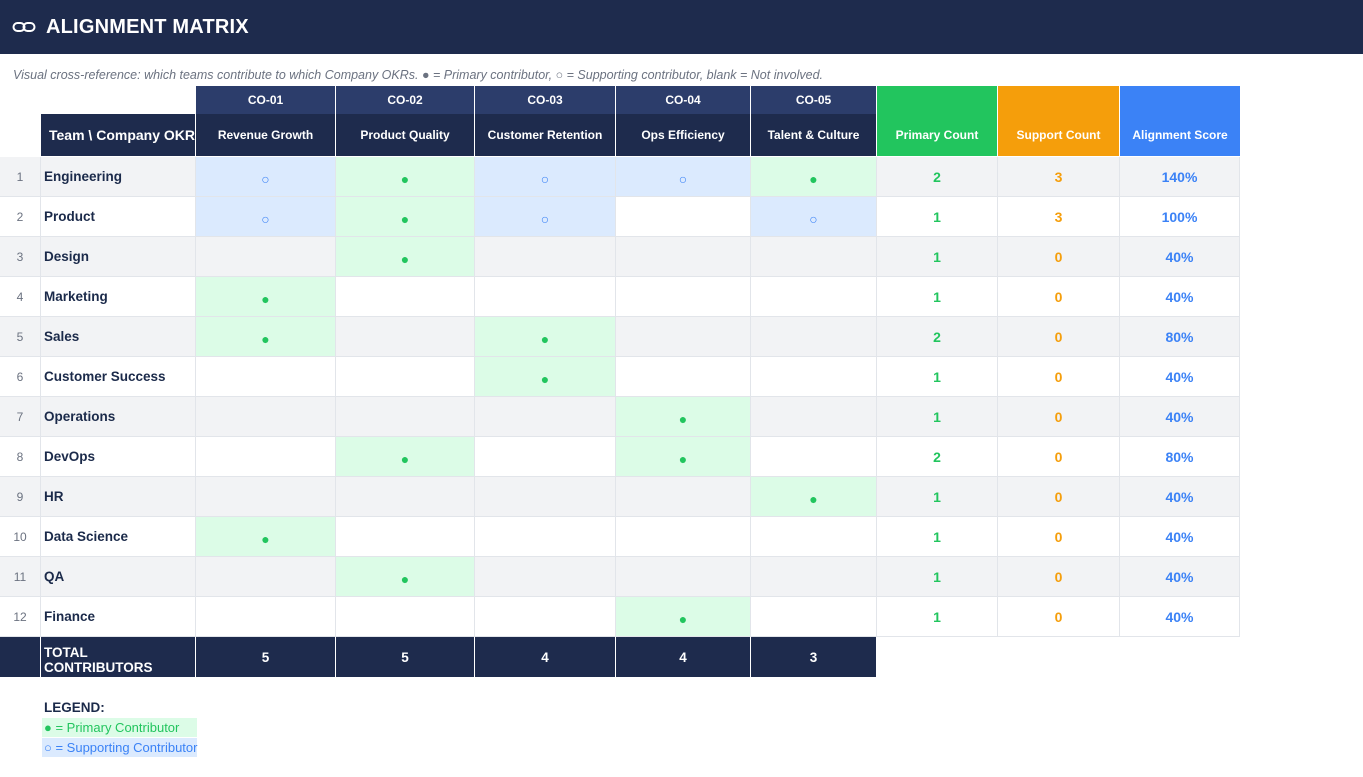 This screenshot has height=777, width=1363. What do you see at coordinates (937, 135) in the screenshot?
I see `primary-count-header: Primary Count` at bounding box center [937, 135].